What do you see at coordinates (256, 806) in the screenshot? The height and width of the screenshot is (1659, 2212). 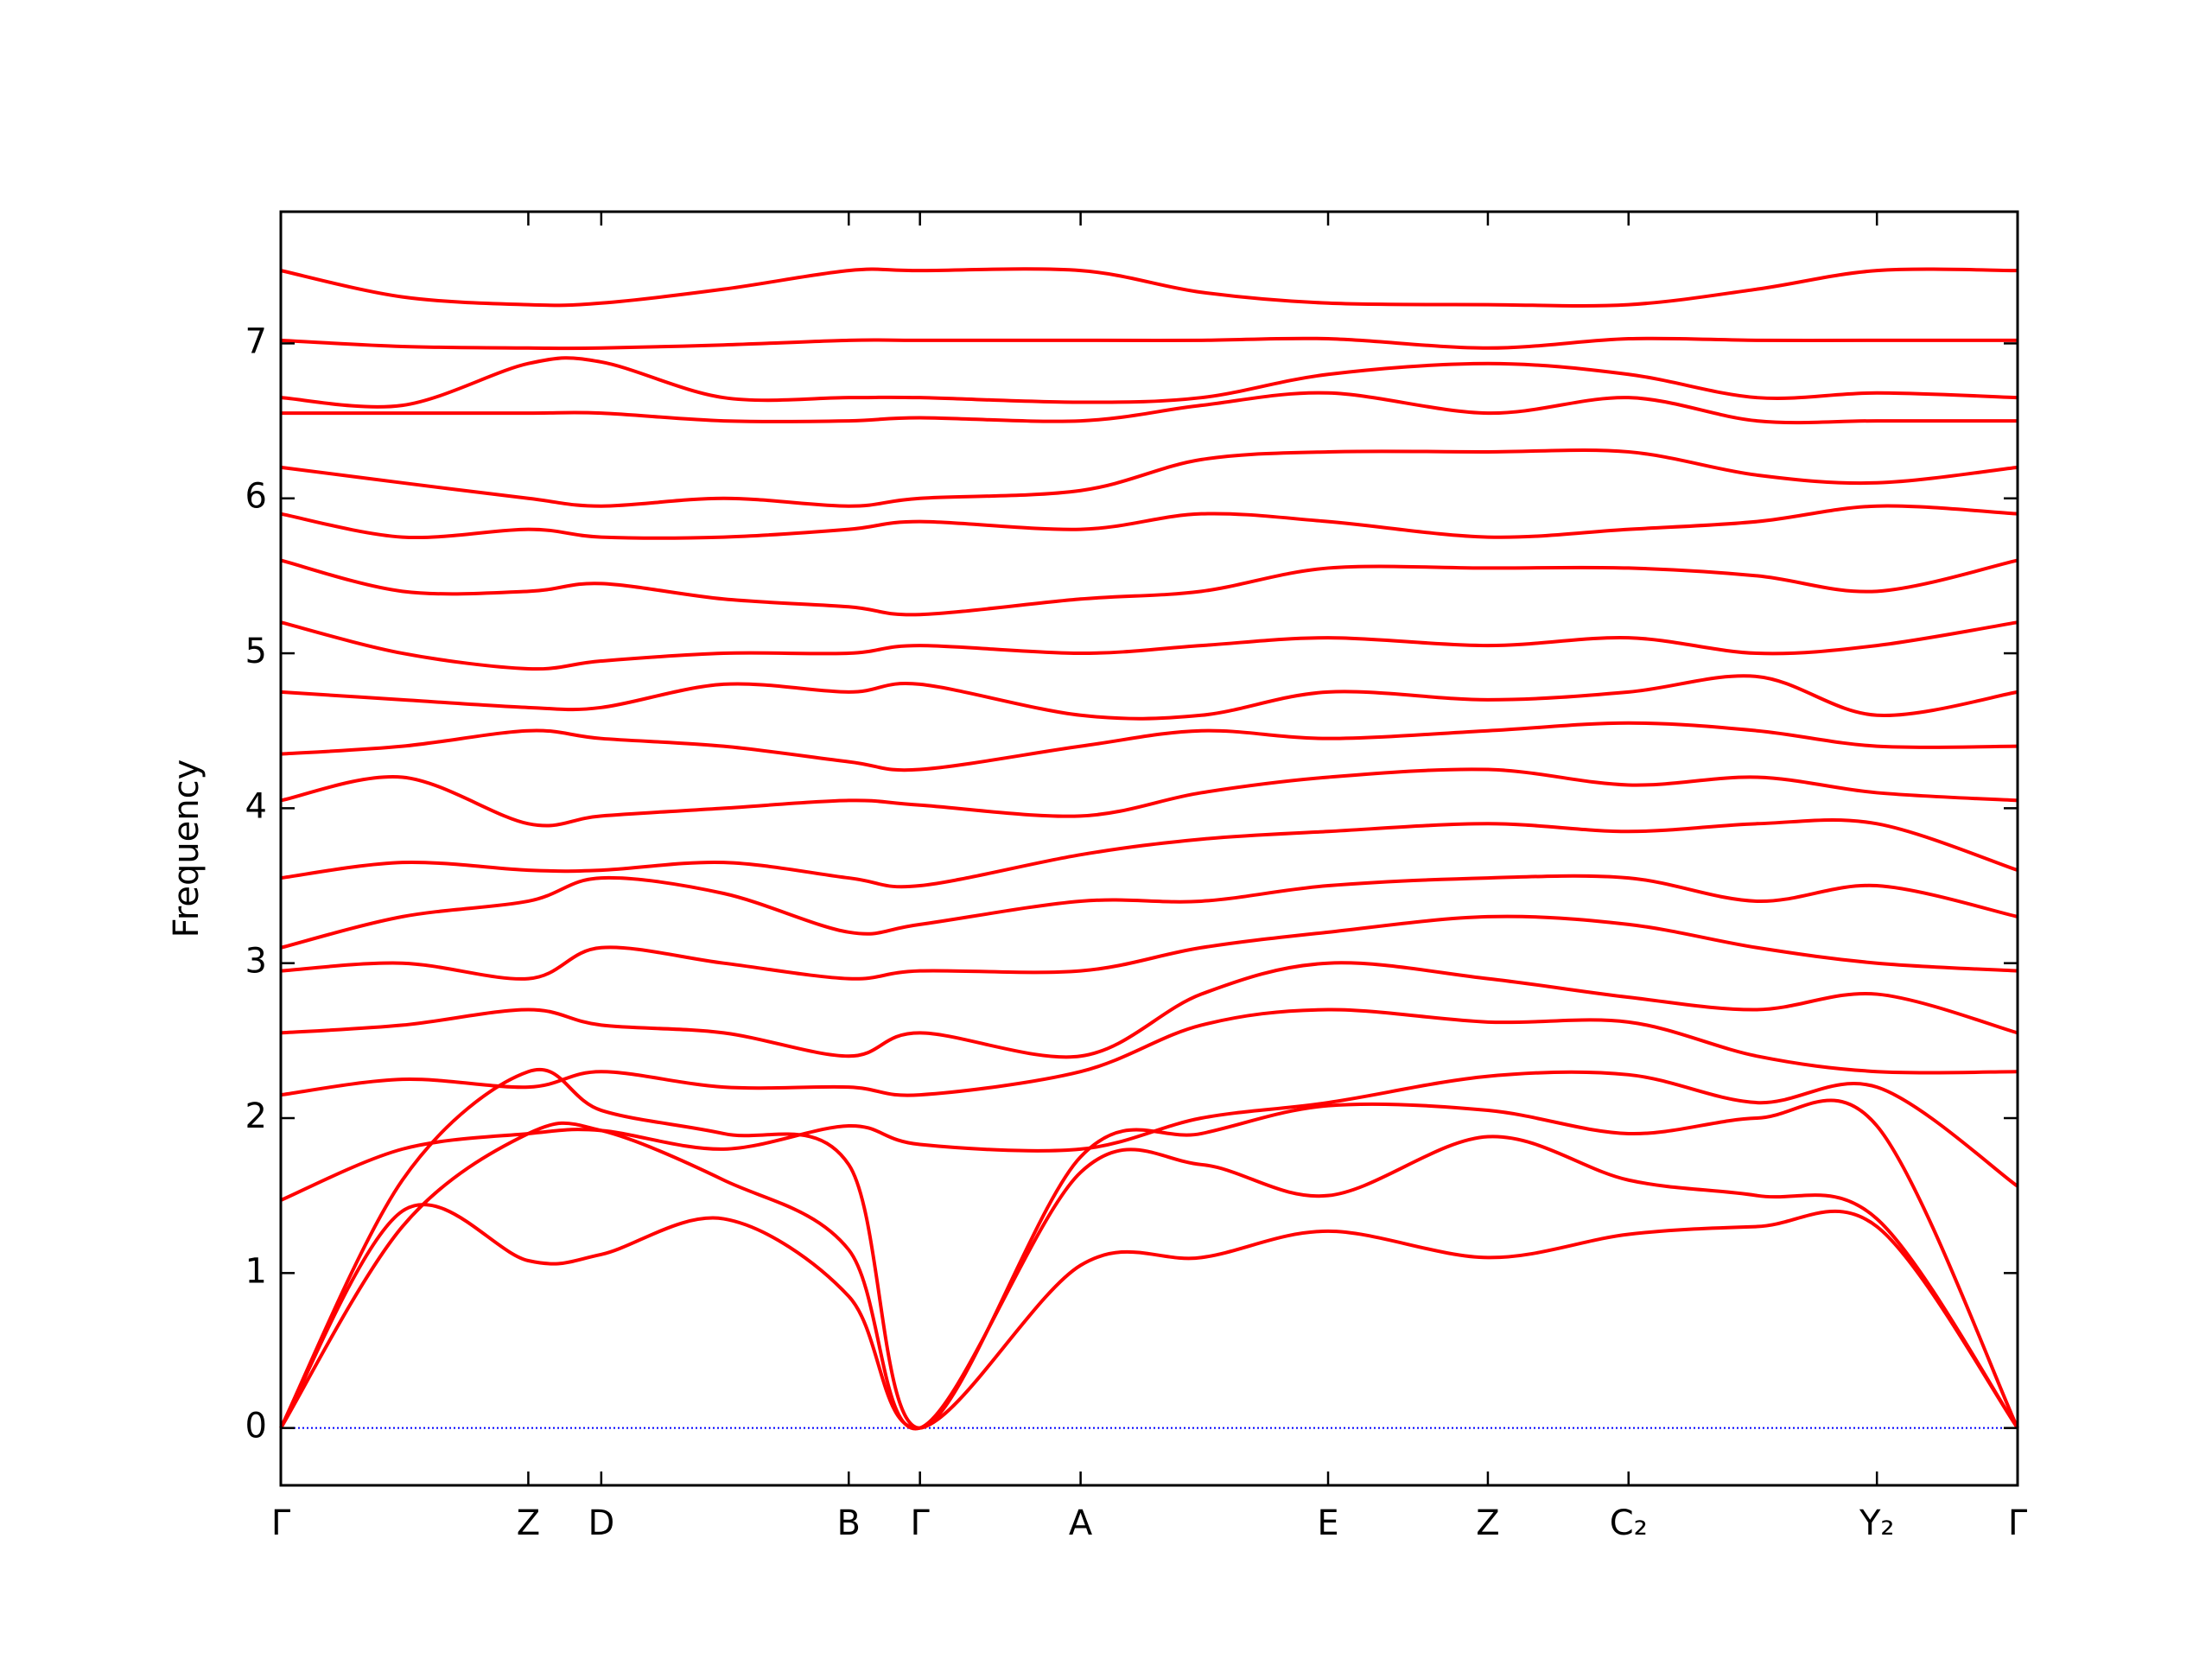 I see `y-tick-label: 4` at bounding box center [256, 806].